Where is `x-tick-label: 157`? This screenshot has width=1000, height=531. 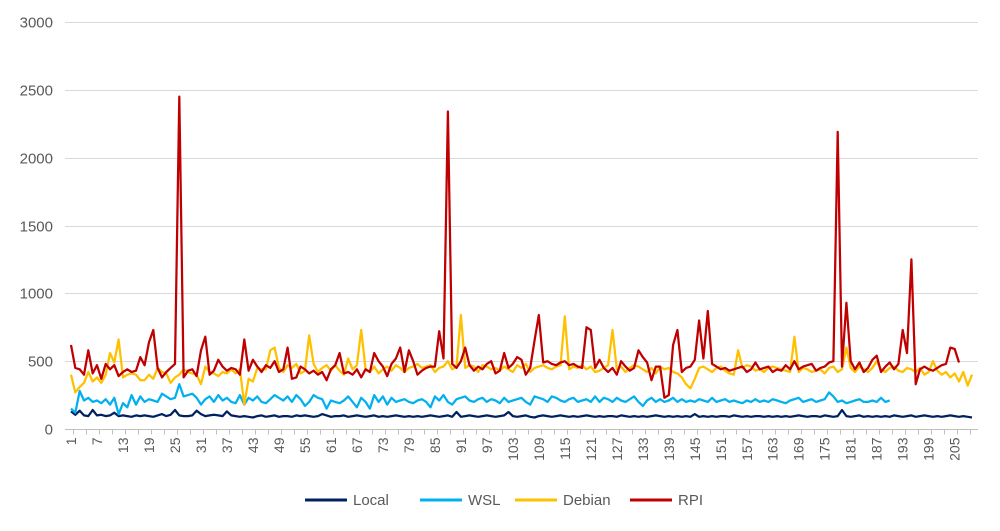
x-tick-label: 157 is located at coordinates (747, 449).